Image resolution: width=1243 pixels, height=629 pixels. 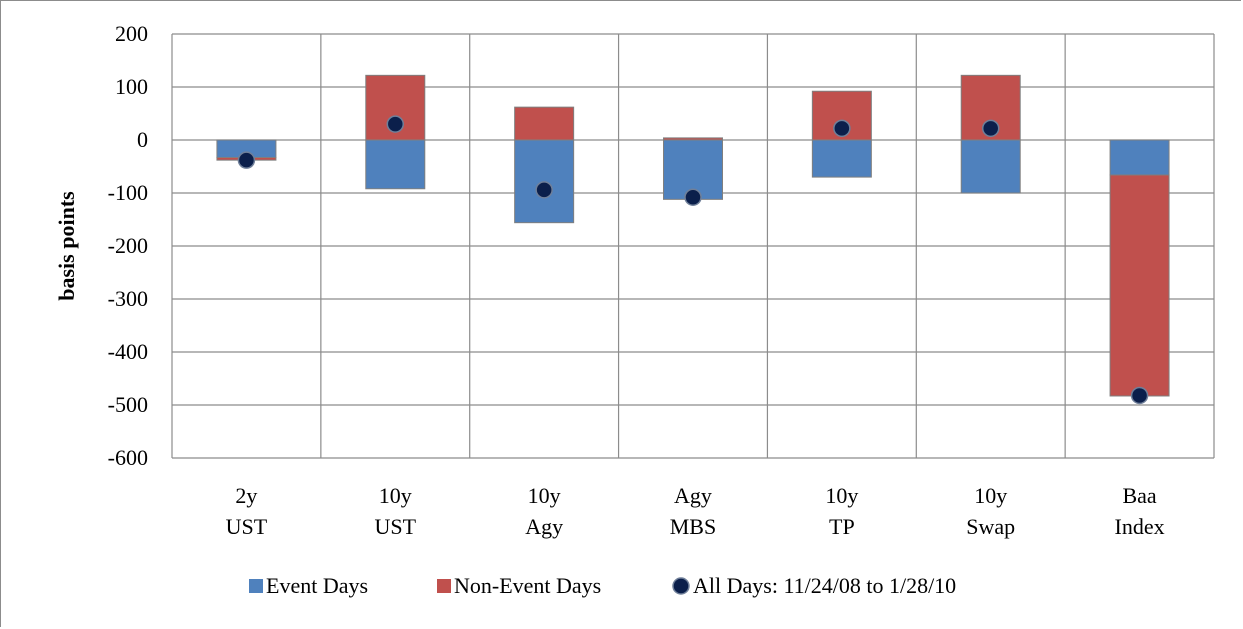 What do you see at coordinates (527, 585) in the screenshot?
I see `legend-label-non-event-days: Non-Event Days` at bounding box center [527, 585].